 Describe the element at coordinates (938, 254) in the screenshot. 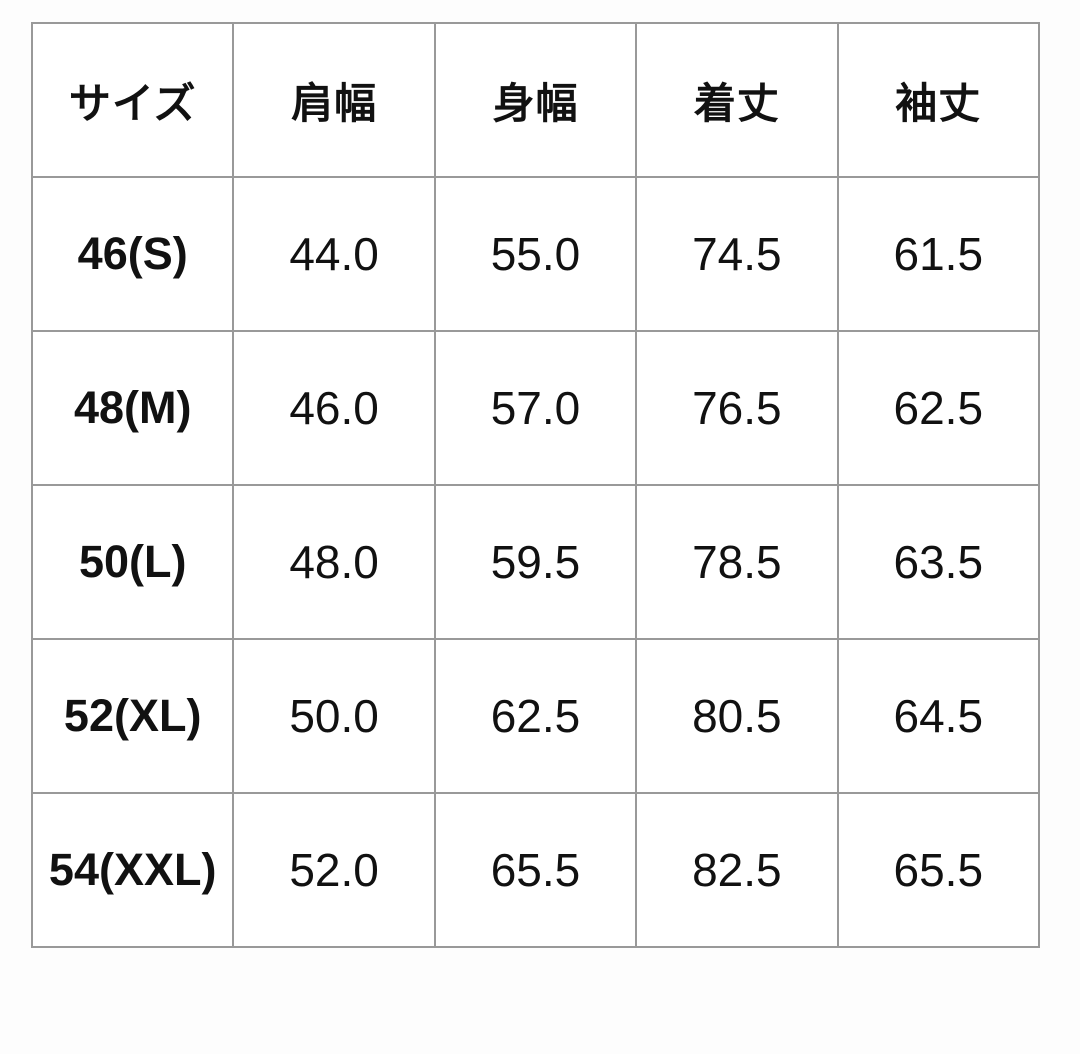

I see `sleeve-length-cell: 61.5` at that location.